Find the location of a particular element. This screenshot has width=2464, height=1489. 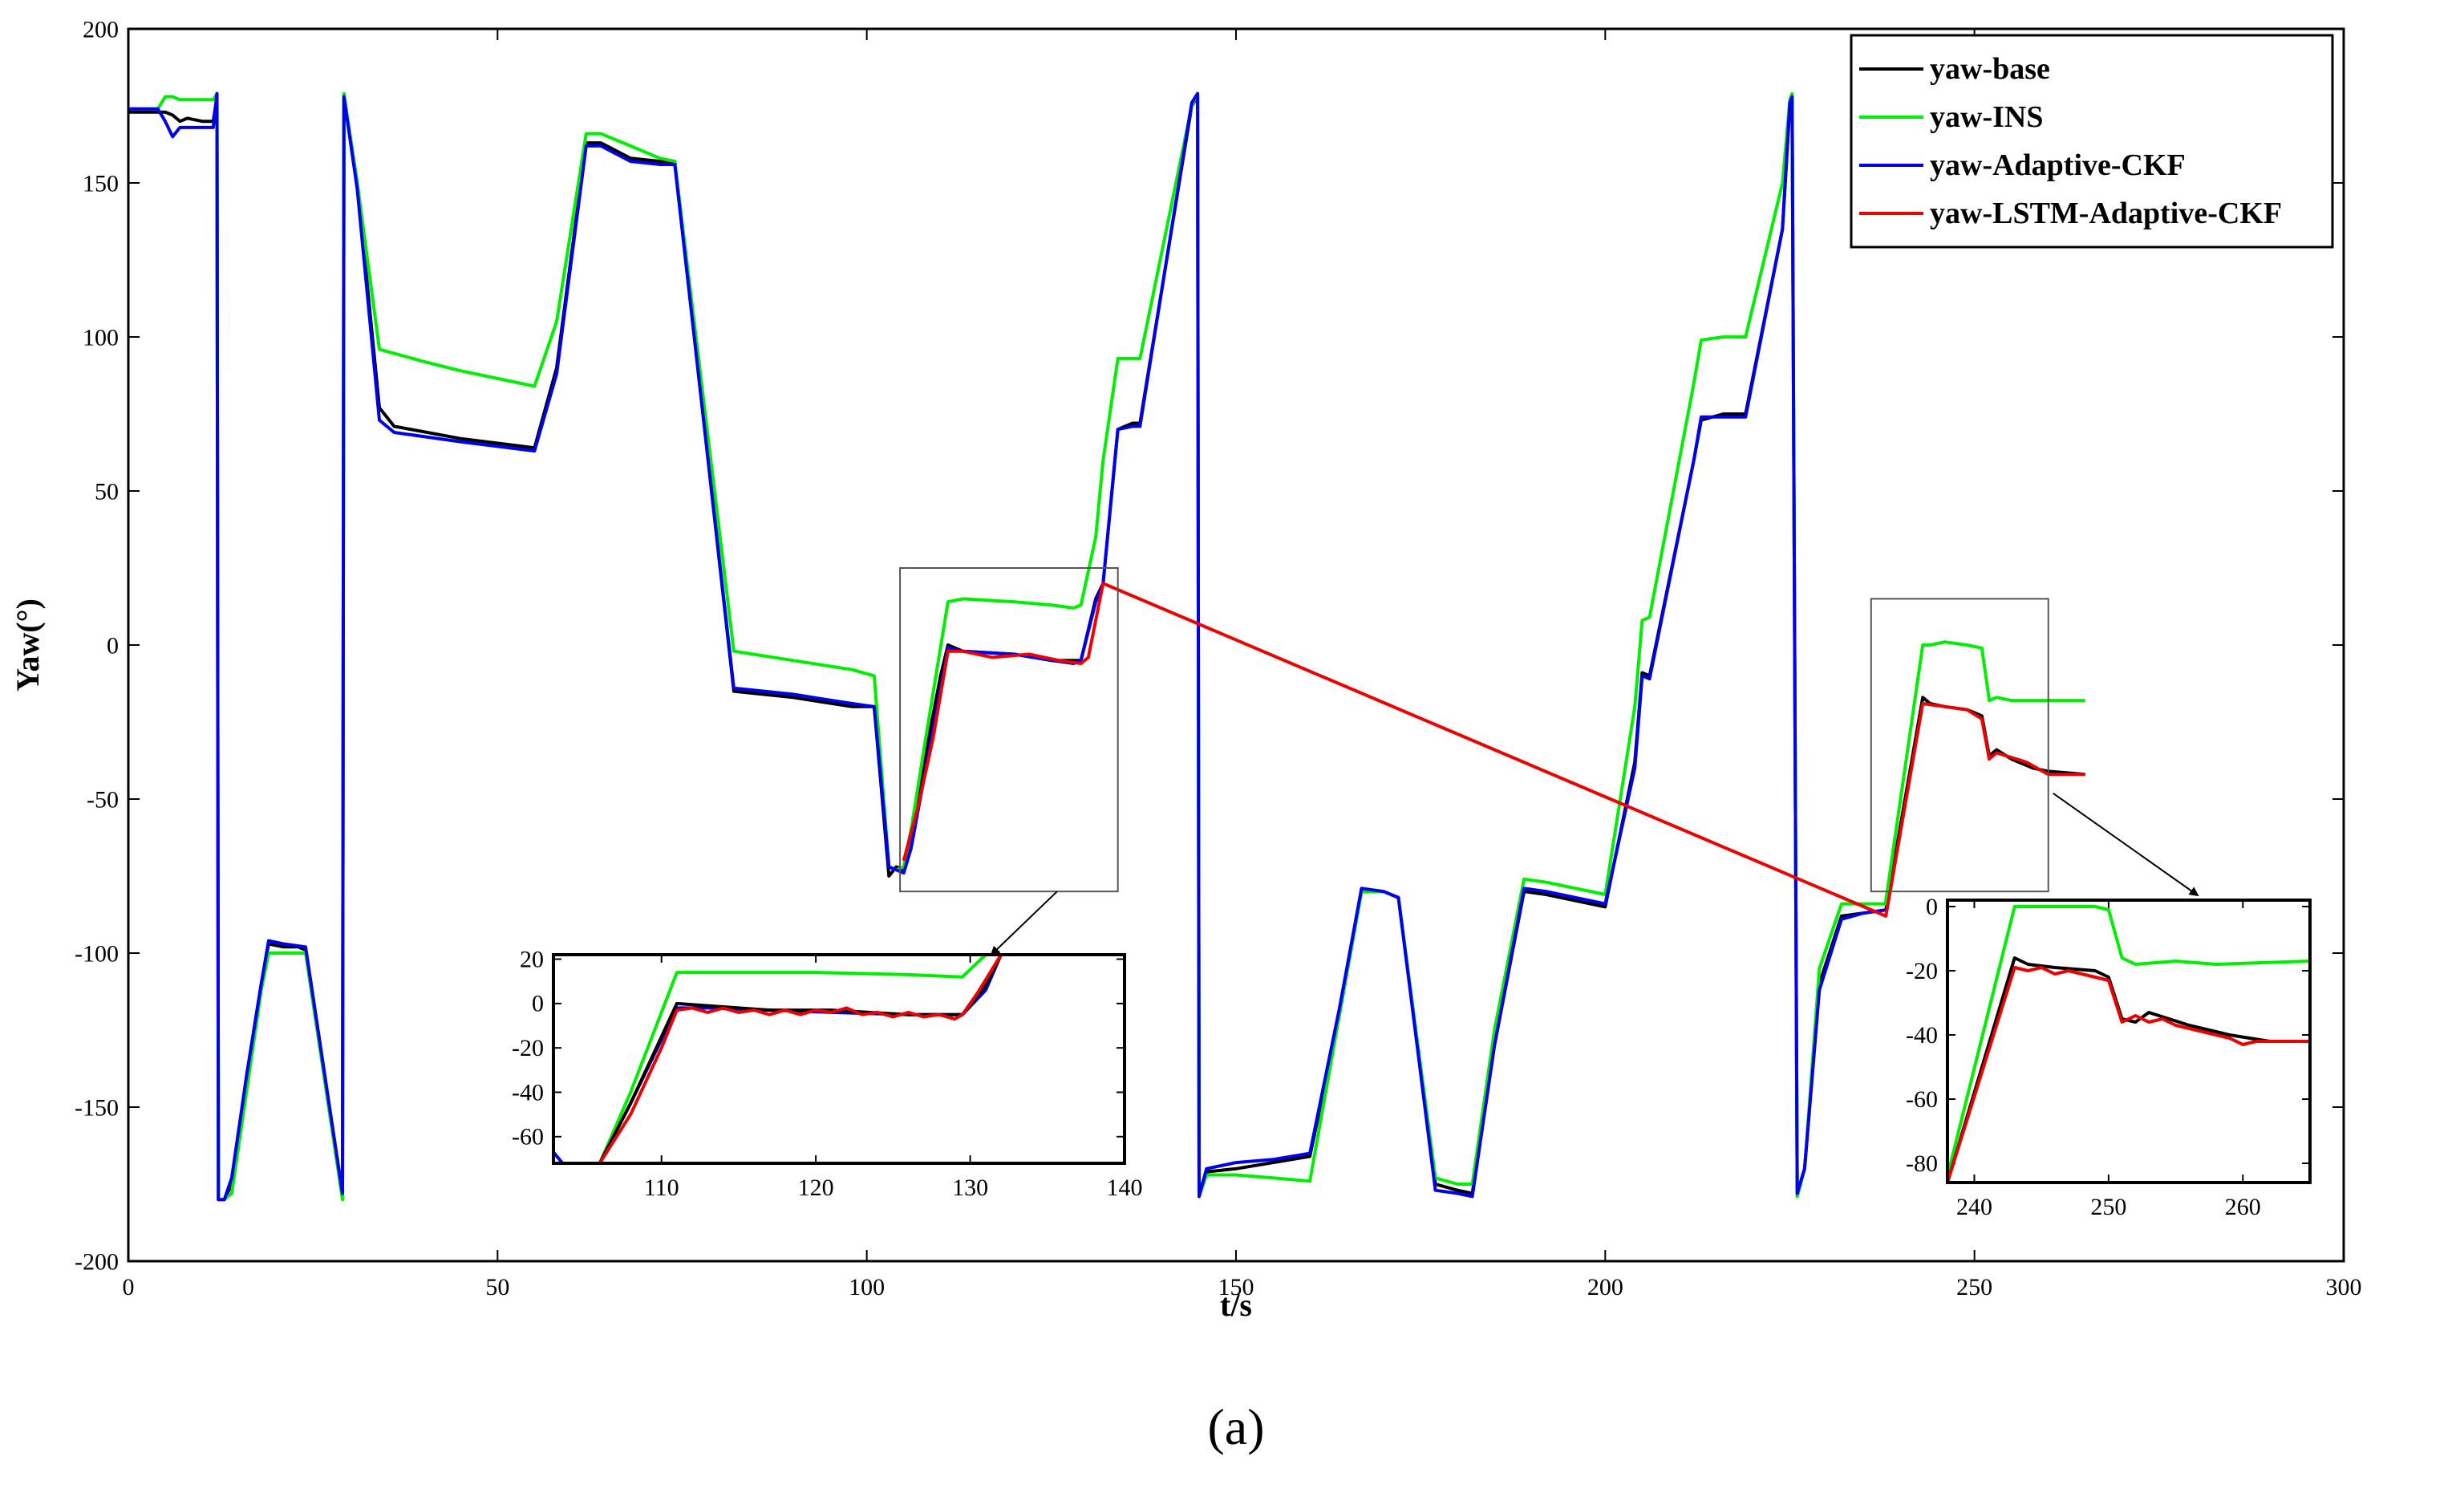

inset-1-xtick-label-120: 120 is located at coordinates (816, 1188).